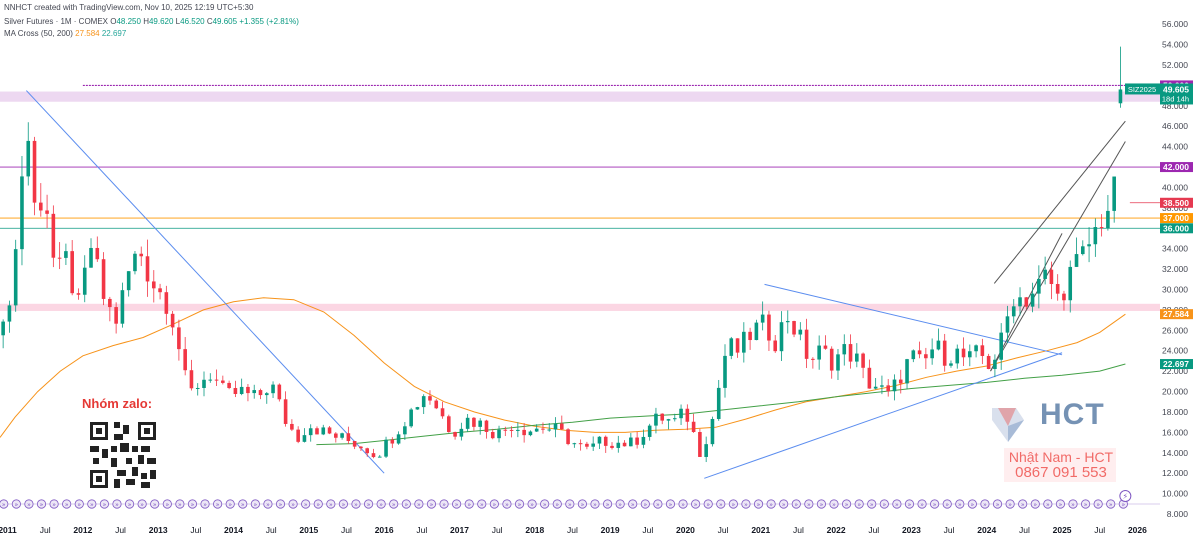  What do you see at coordinates (723, 530) in the screenshot?
I see `x-tick-19: Jul` at bounding box center [723, 530].